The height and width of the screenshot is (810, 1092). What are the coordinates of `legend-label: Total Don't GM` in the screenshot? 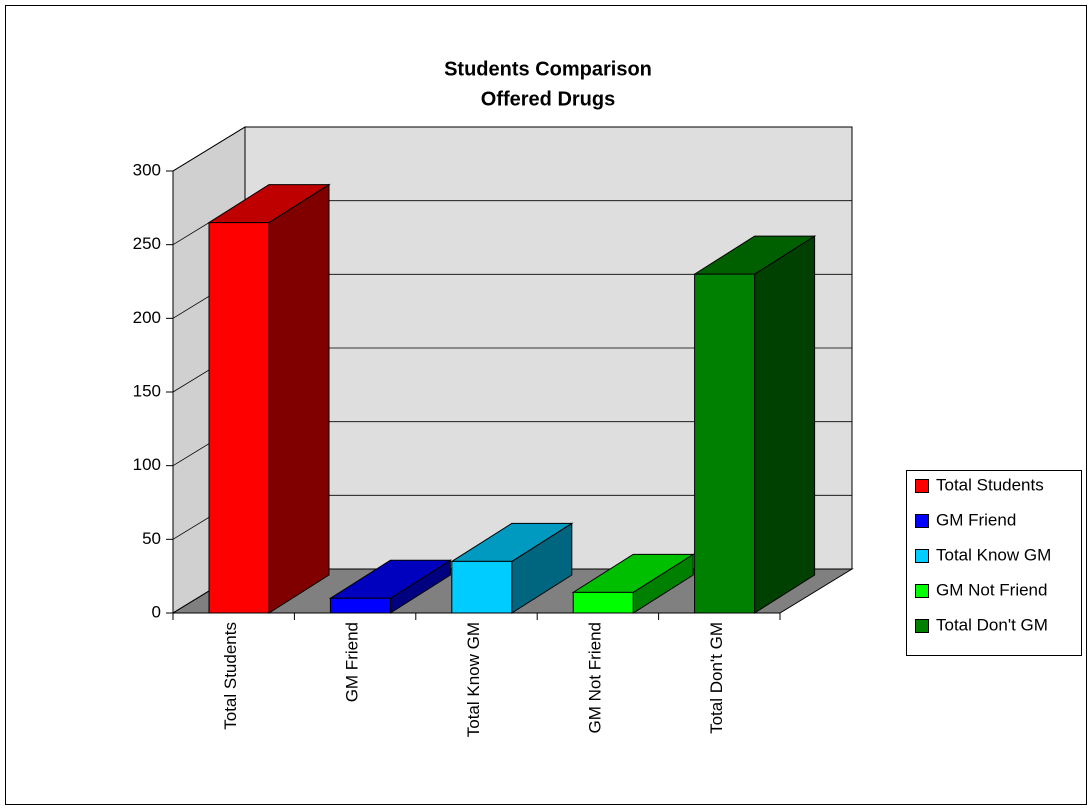 It's located at (992, 624).